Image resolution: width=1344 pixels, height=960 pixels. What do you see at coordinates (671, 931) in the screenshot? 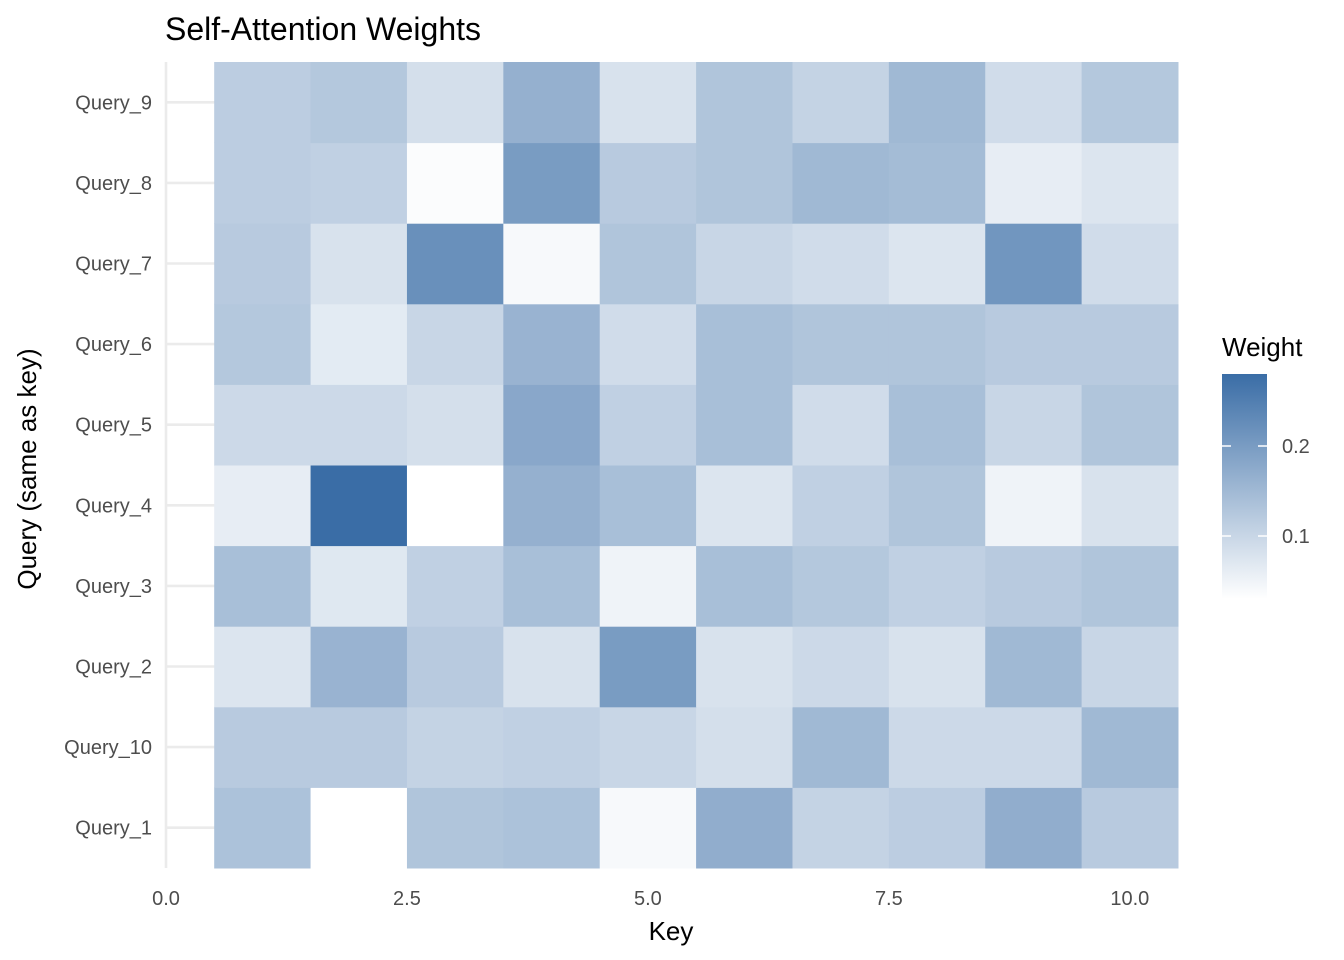
I see `x-axis-title: Key` at bounding box center [671, 931].